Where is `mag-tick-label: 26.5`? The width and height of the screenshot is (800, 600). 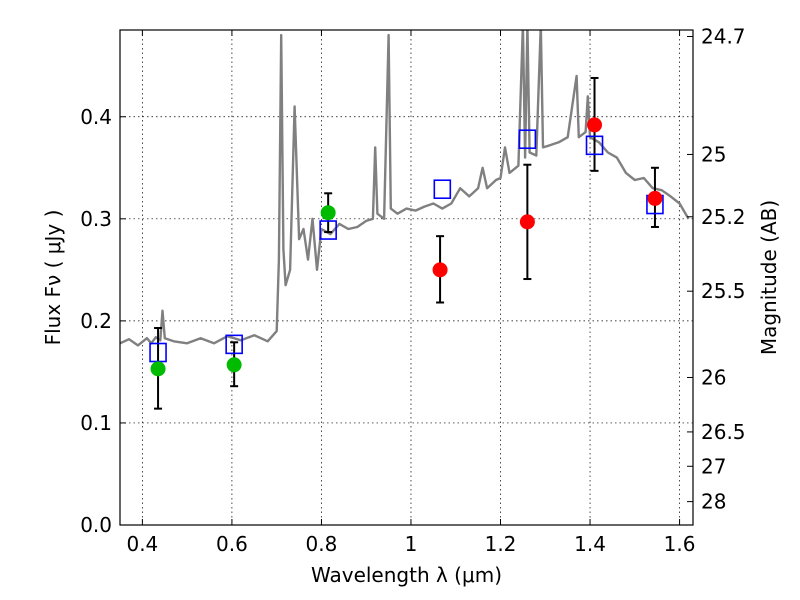
mag-tick-label: 26.5 is located at coordinates (723, 432).